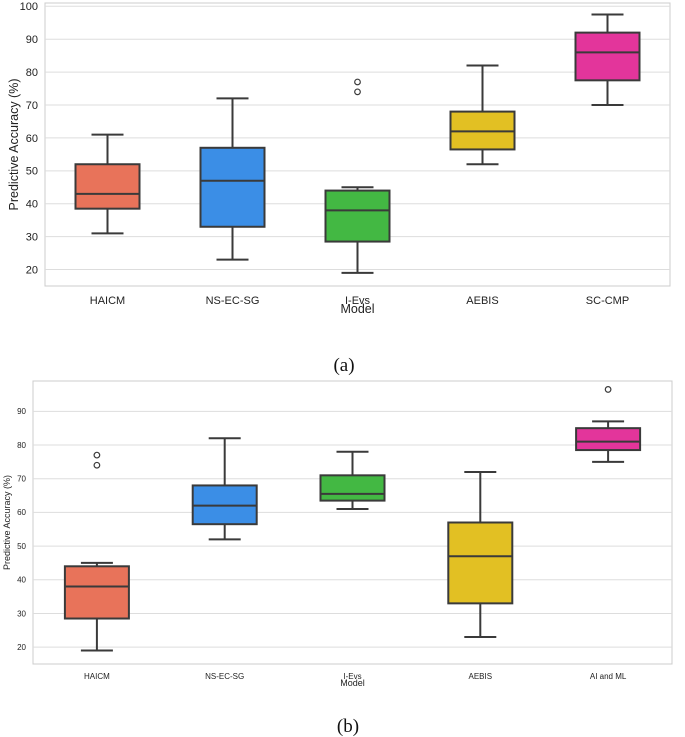 This screenshot has width=685, height=737. What do you see at coordinates (7, 522) in the screenshot?
I see `y-axis-label-b: Predictive Accuracy (%)` at bounding box center [7, 522].